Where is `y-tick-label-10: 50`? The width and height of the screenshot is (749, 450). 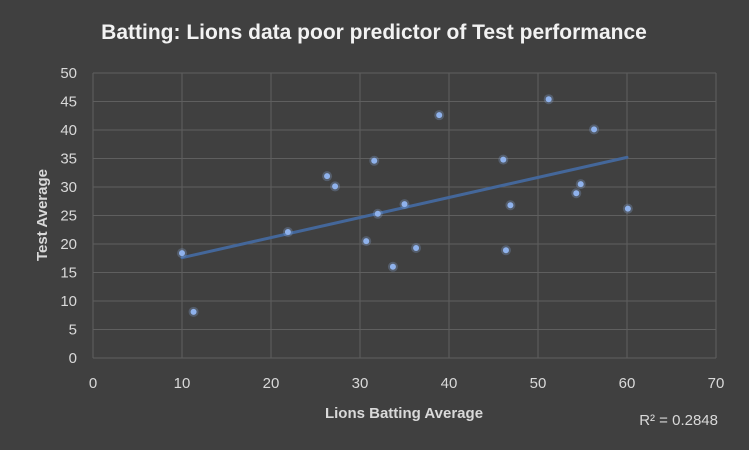 y-tick-label-10: 50 is located at coordinates (68, 73).